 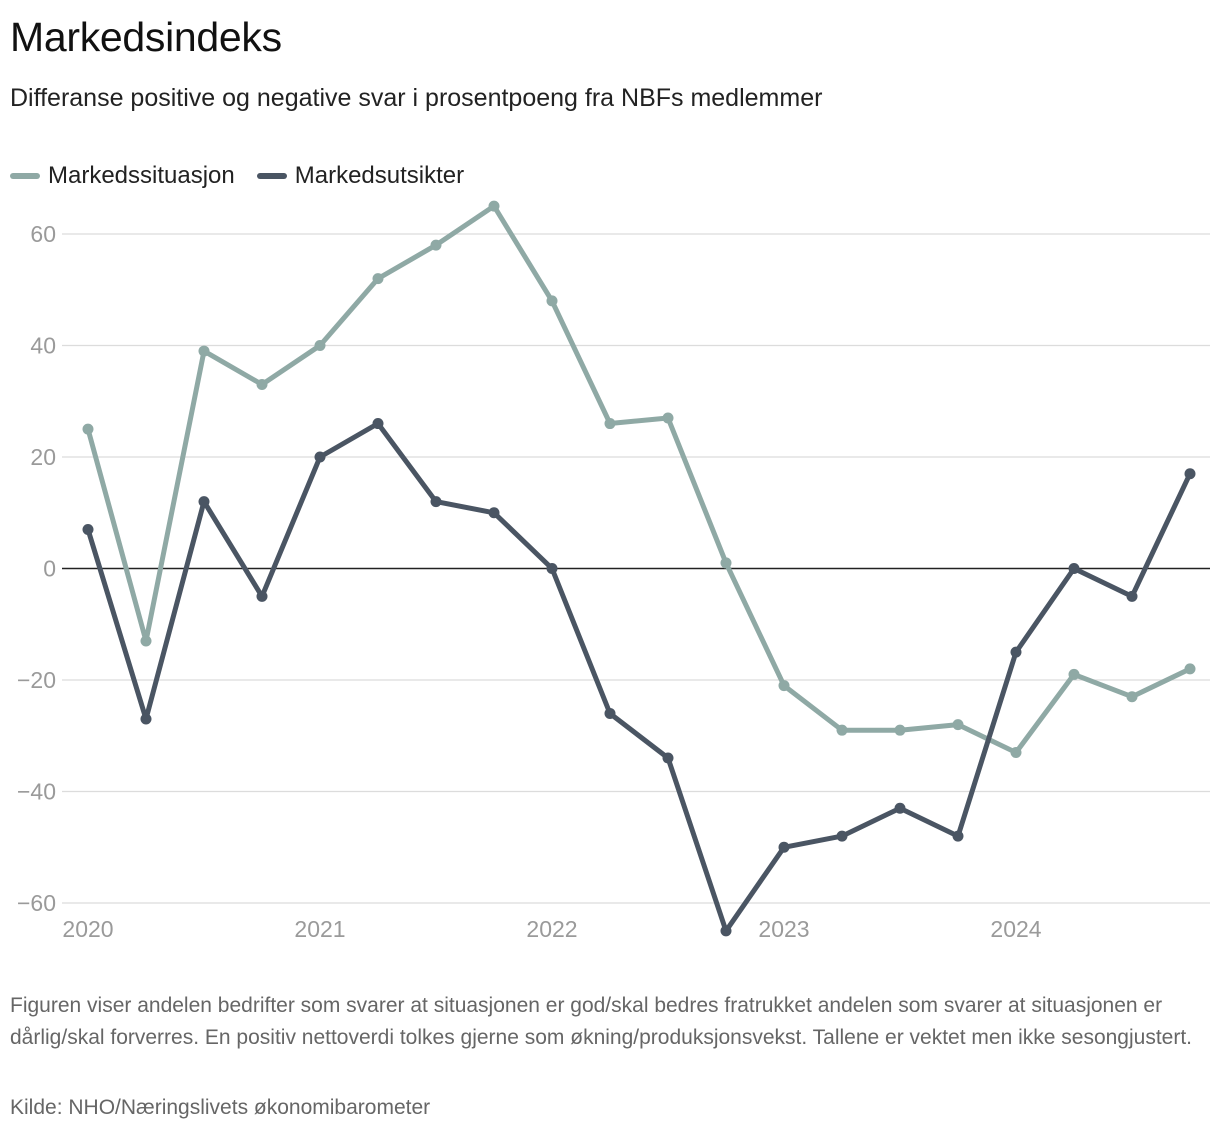 What do you see at coordinates (43, 234) in the screenshot?
I see `y-tick-label: 60` at bounding box center [43, 234].